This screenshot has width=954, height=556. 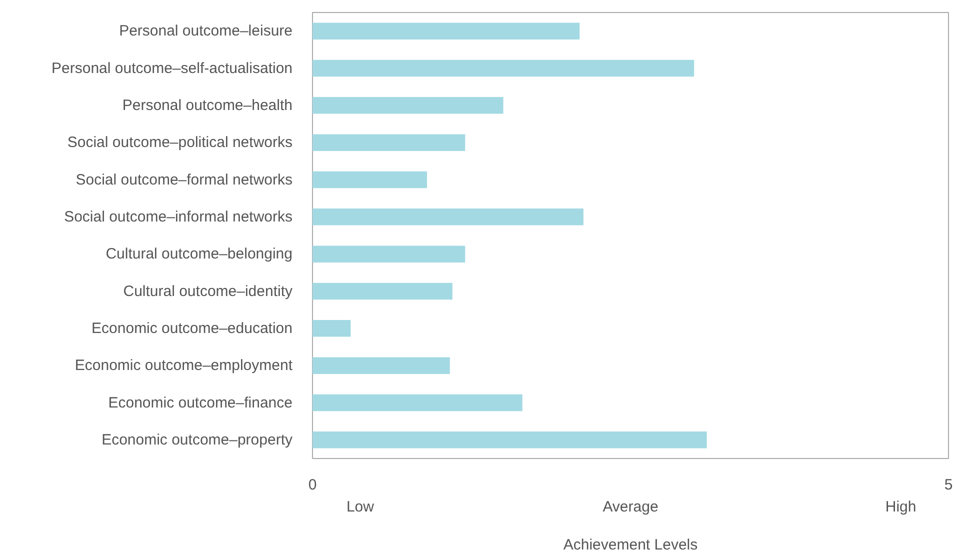 What do you see at coordinates (206, 31) in the screenshot?
I see `y-tick-label: Personal outcome–leisure` at bounding box center [206, 31].